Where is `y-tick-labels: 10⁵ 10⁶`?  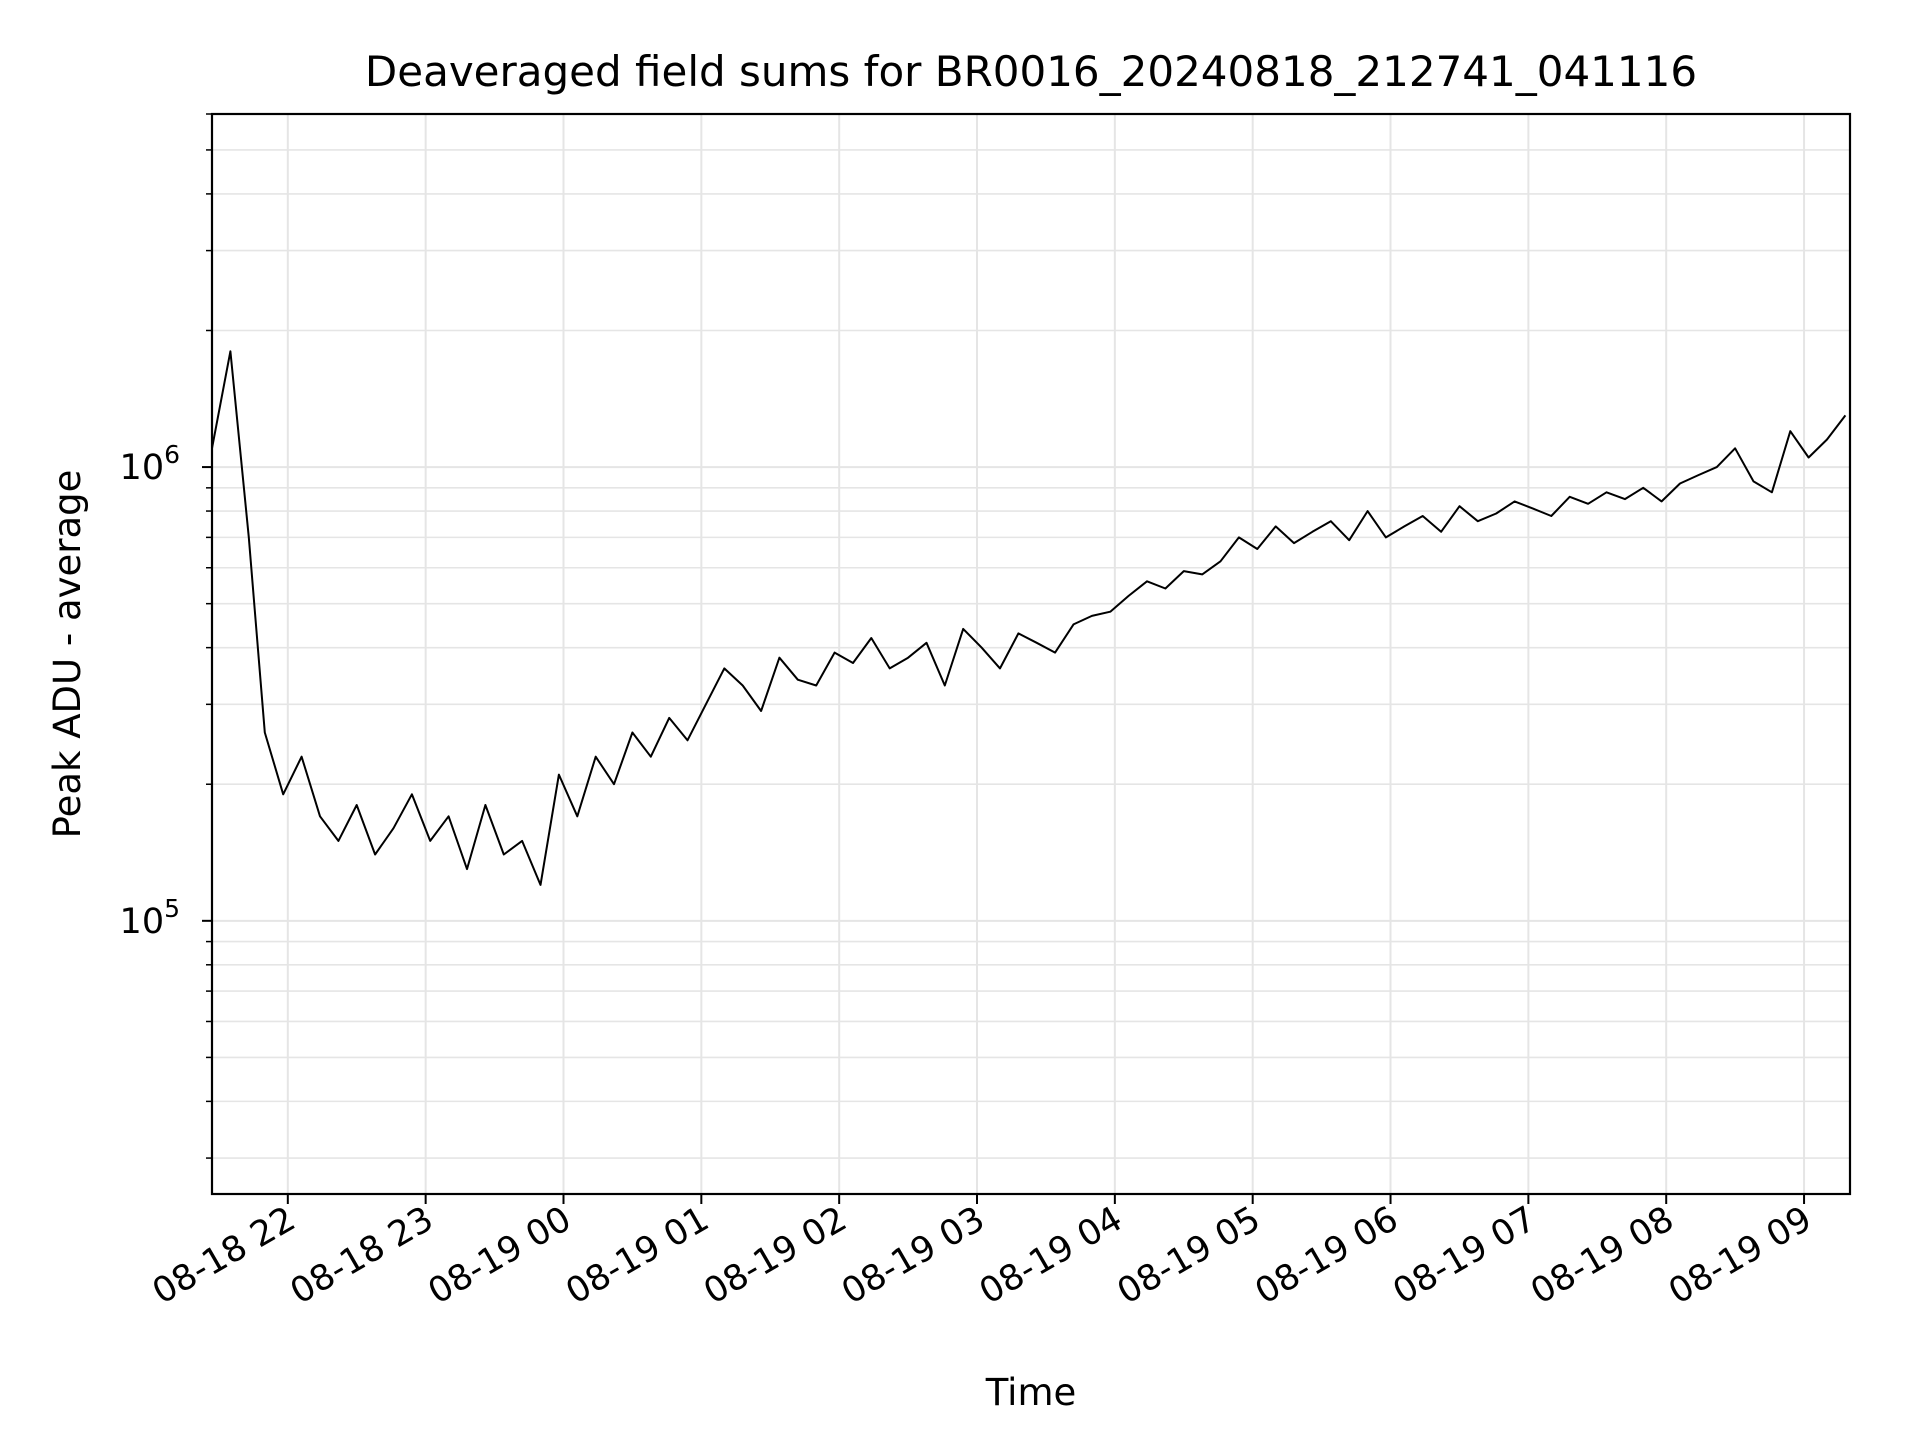
y-tick-labels: 10⁵ 10⁶ is located at coordinates (150, 691).